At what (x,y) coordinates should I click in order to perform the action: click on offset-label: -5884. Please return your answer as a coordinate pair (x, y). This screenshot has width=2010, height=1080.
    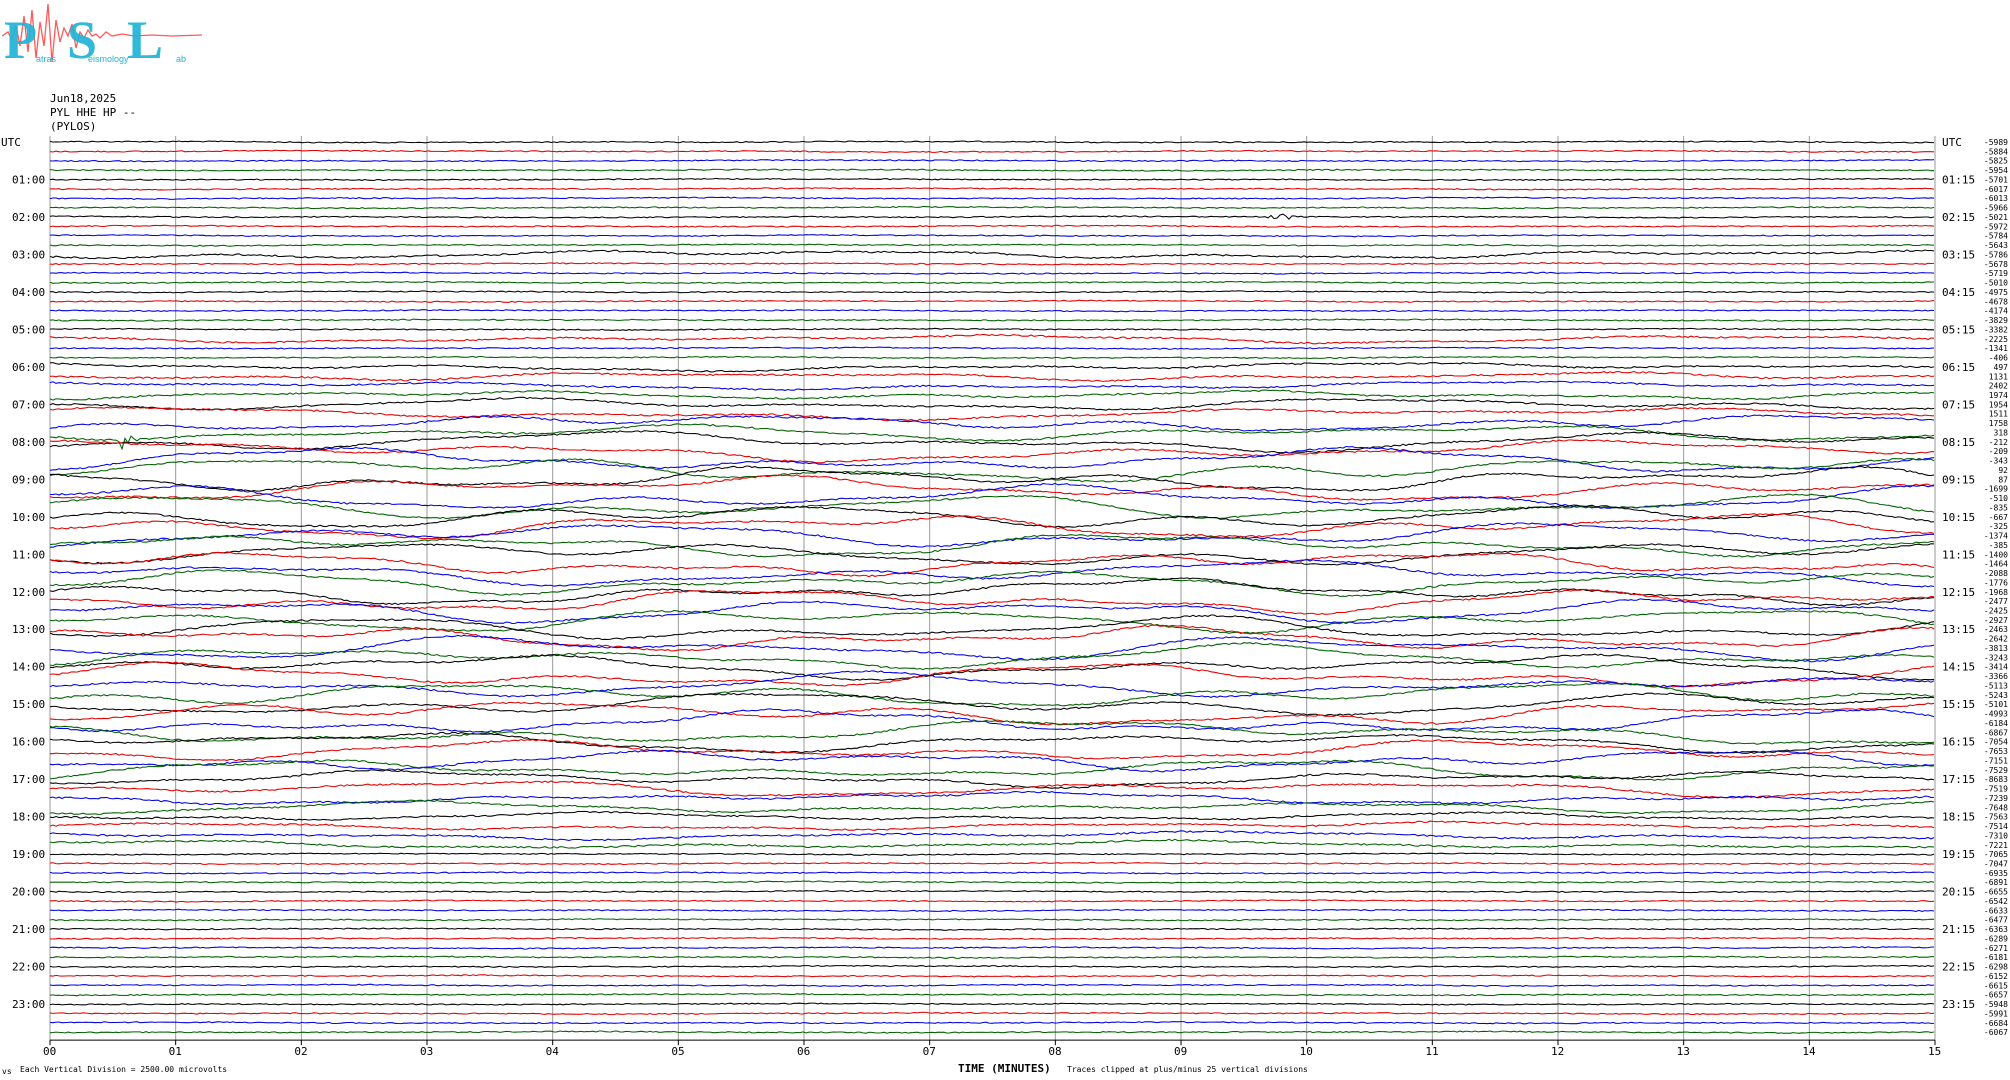
    Looking at the image, I should click on (1996, 151).